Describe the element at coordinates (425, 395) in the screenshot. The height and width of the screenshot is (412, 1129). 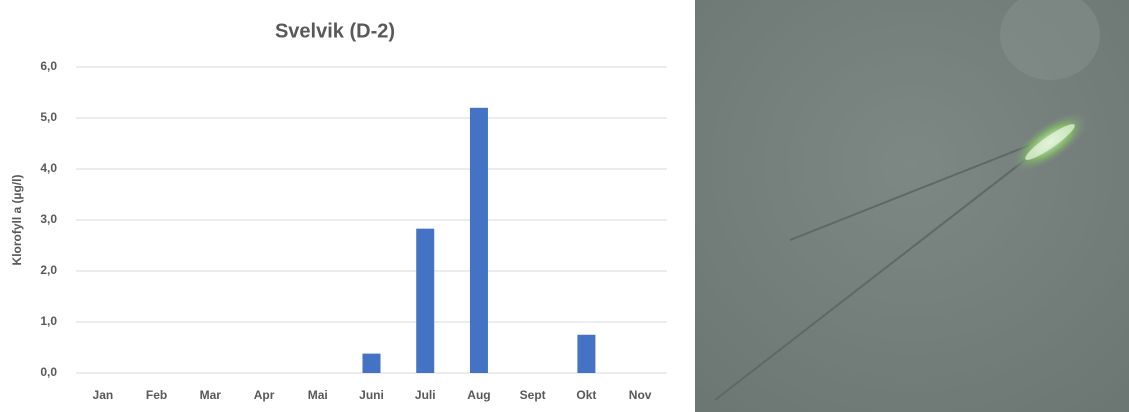
I see `x-tick-label: Juli` at that location.